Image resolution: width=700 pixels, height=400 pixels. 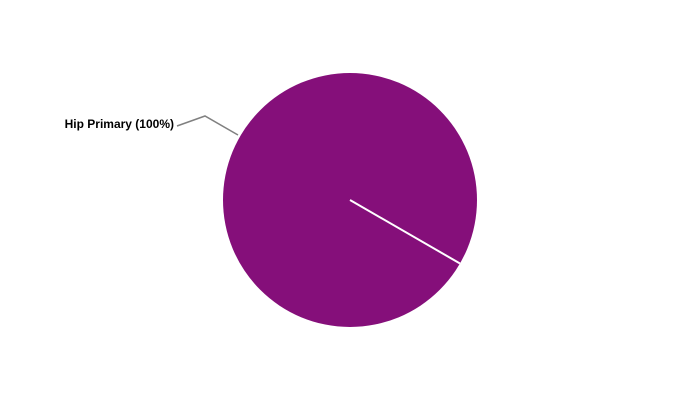 What do you see at coordinates (207, 125) in the screenshot?
I see `slice-leader-line` at bounding box center [207, 125].